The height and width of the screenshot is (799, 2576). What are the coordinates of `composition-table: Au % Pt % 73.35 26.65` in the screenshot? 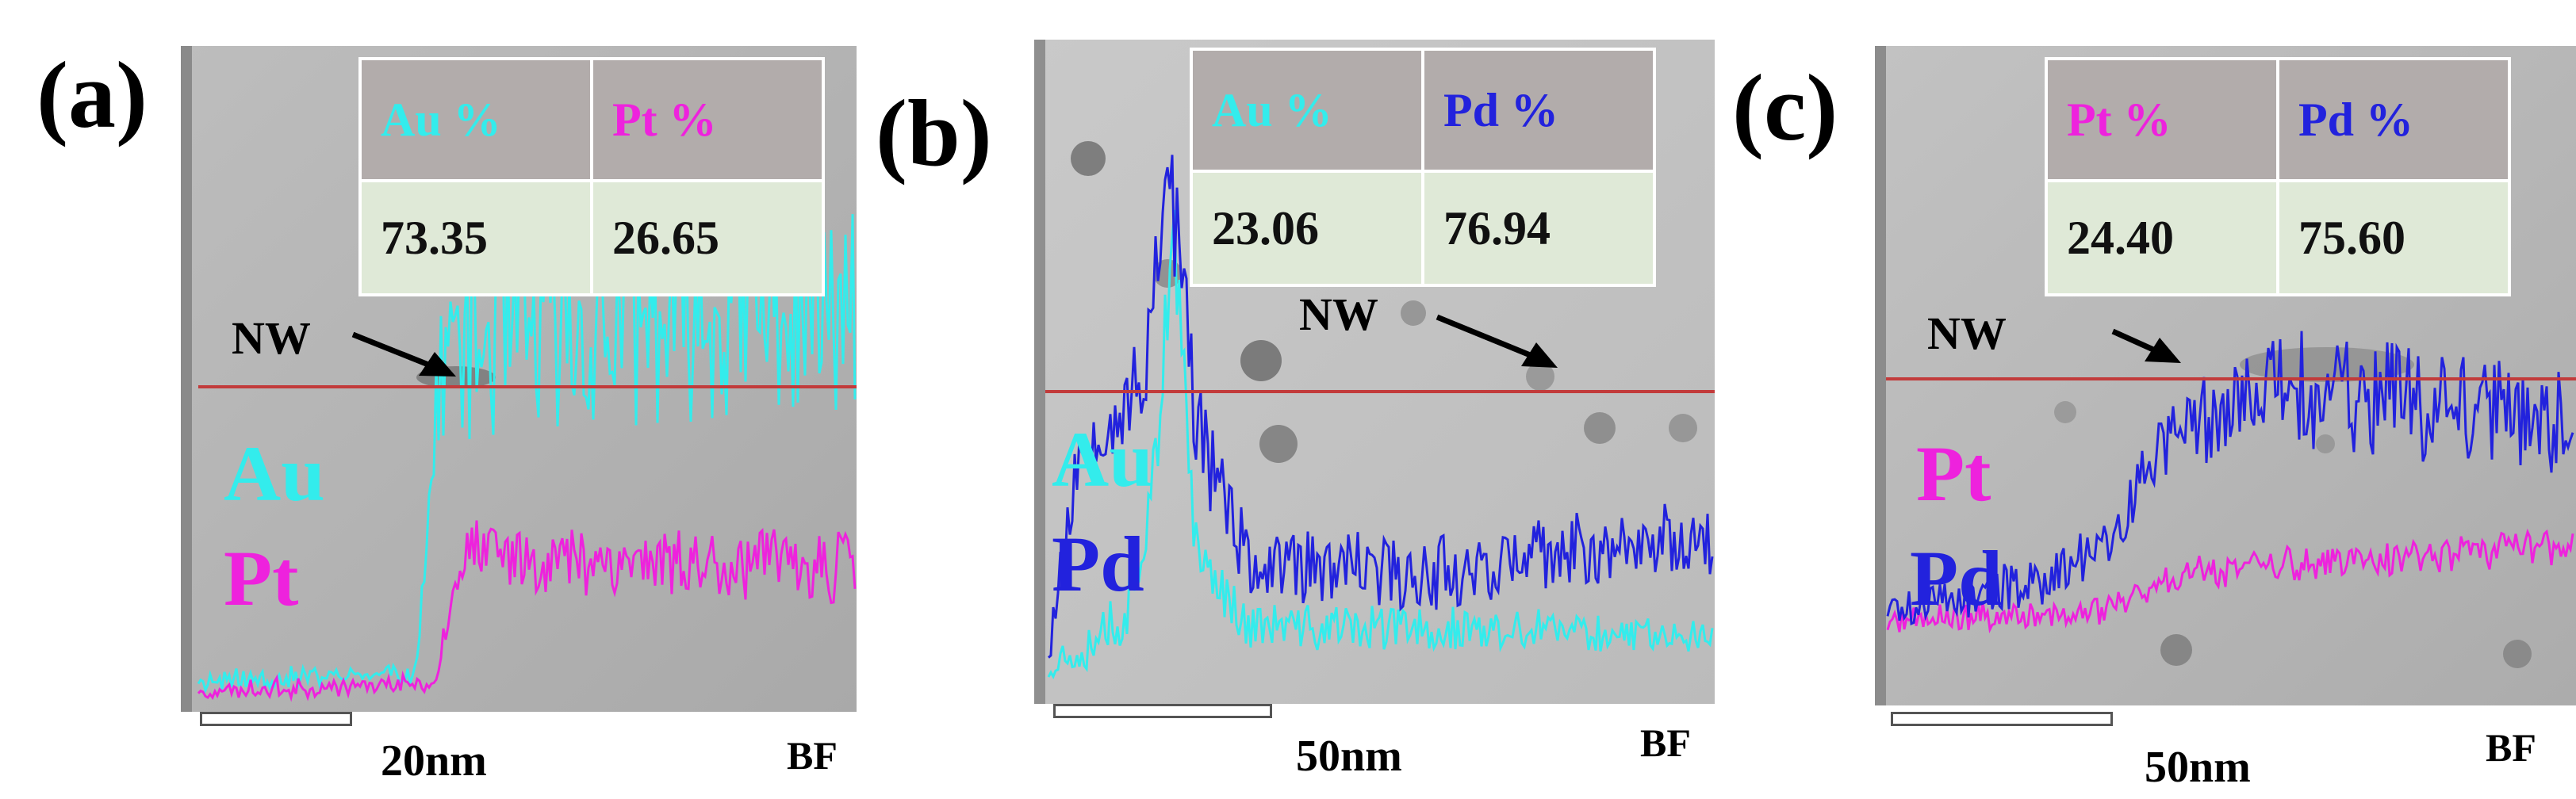 It's located at (591, 176).